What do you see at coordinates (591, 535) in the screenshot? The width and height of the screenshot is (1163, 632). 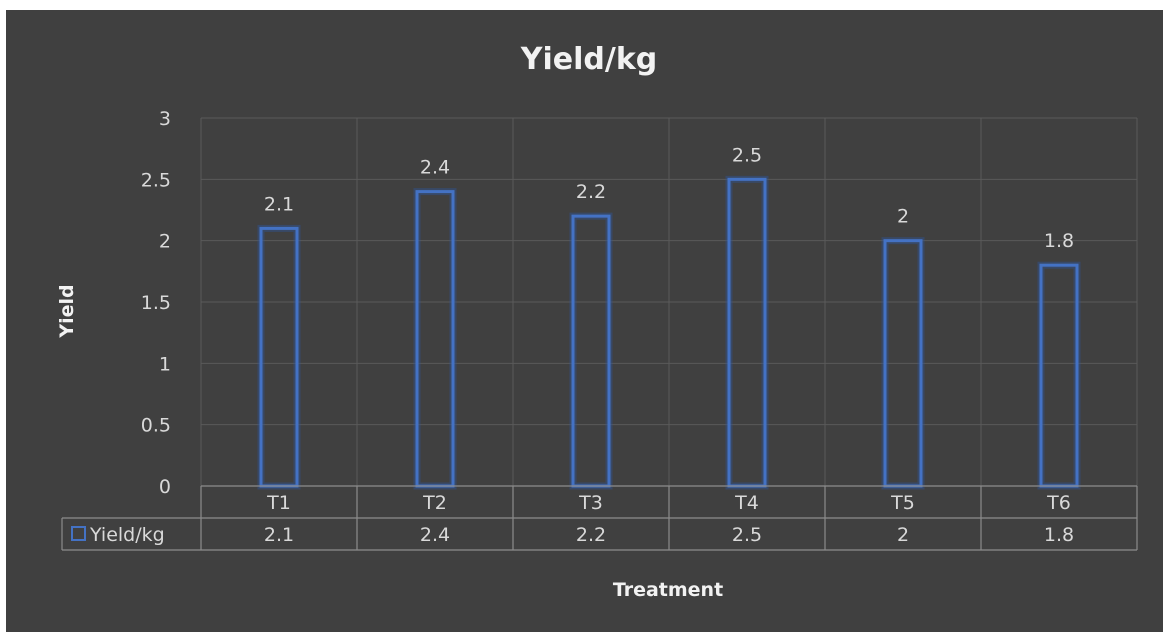 I see `table-value: 2.2` at bounding box center [591, 535].